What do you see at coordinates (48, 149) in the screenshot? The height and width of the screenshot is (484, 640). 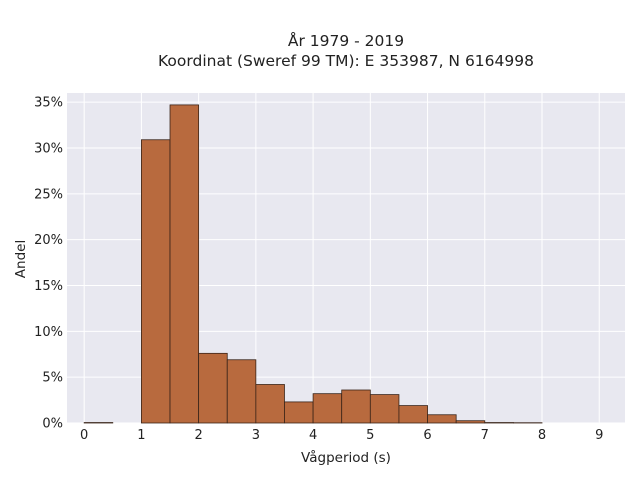 I see `y-tick-label: 30%` at bounding box center [48, 149].